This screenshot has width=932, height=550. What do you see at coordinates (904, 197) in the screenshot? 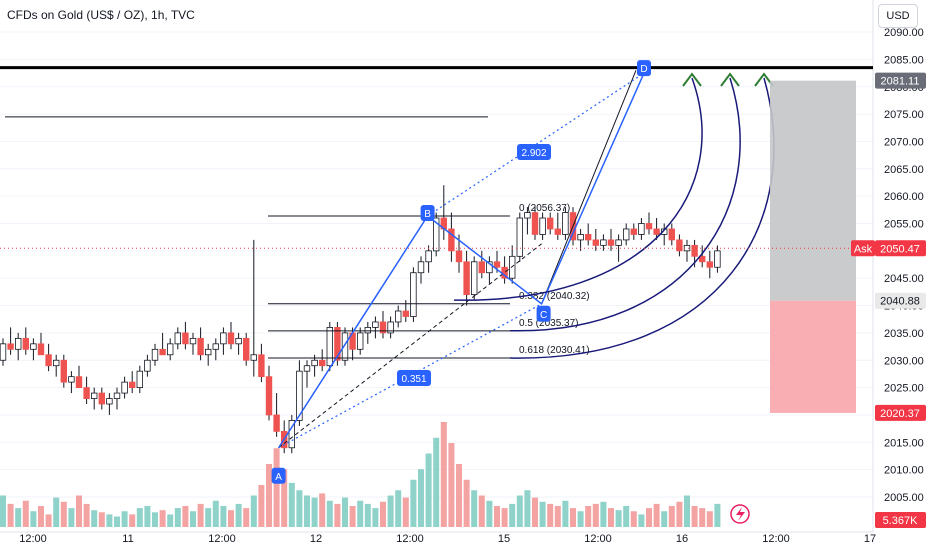
I see `price-tick: 2060.00` at bounding box center [904, 197].